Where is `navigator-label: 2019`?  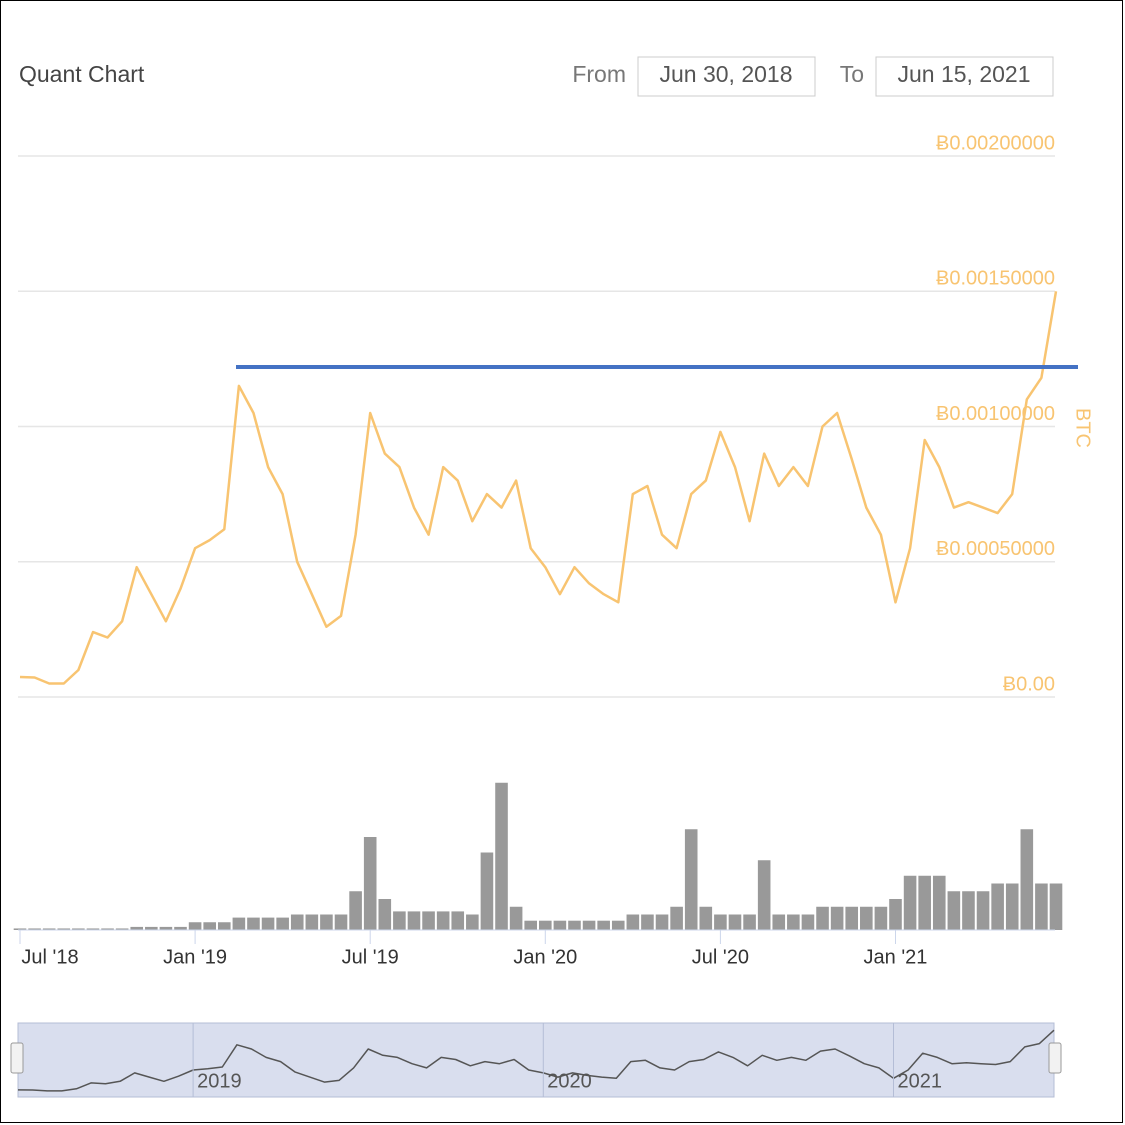
navigator-label: 2019 is located at coordinates (219, 1081).